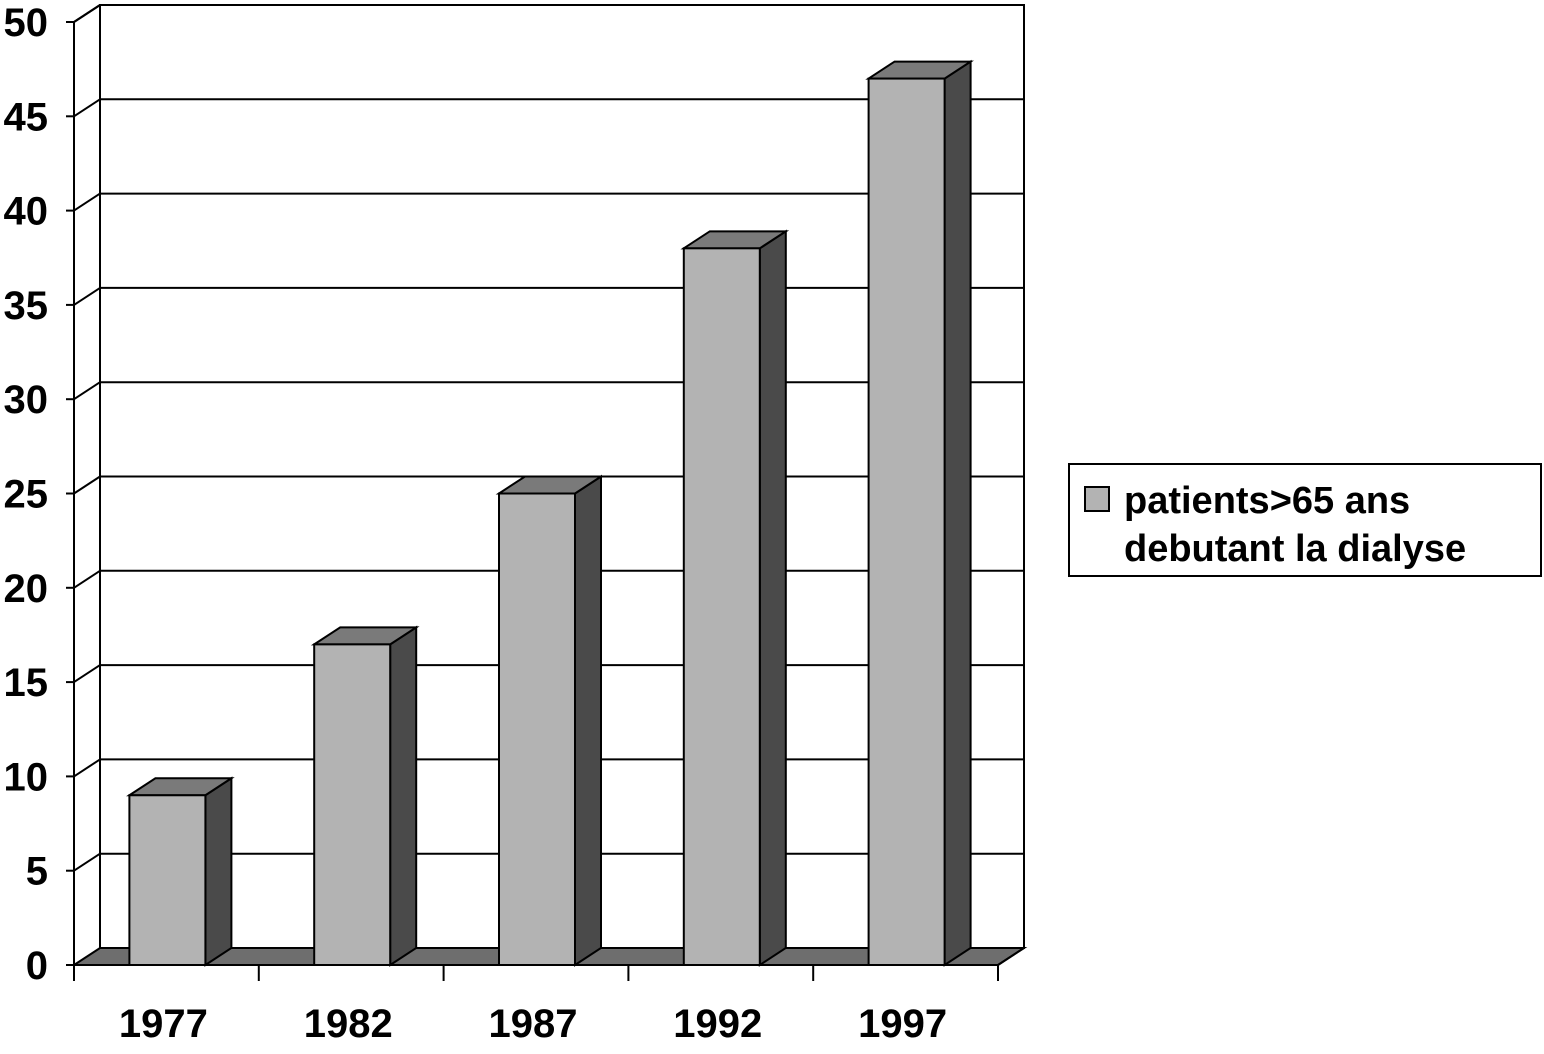  I want to click on y-axis-tick-labels: 0 5 10 15 20 25 30 35 40 45 50, so click(26, 494).